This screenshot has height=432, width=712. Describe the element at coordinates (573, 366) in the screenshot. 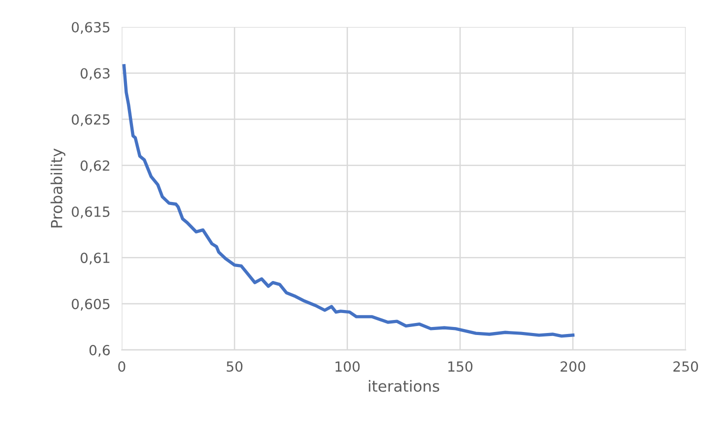

I see `x-tick-label: 200` at that location.